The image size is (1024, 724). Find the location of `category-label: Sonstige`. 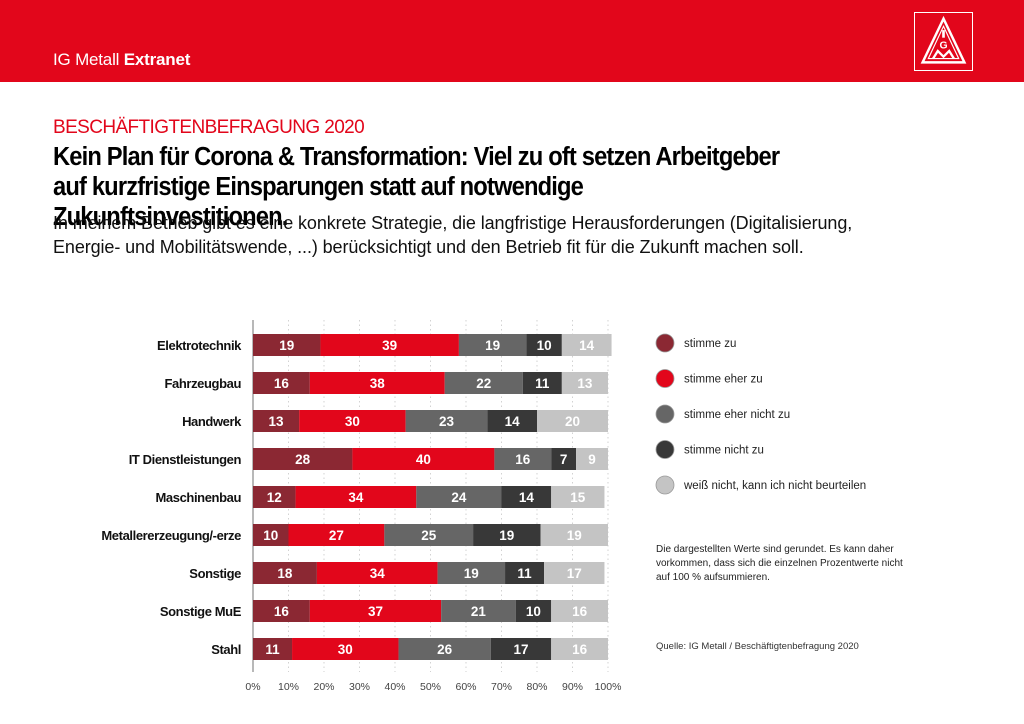

category-label: Sonstige is located at coordinates (215, 573).